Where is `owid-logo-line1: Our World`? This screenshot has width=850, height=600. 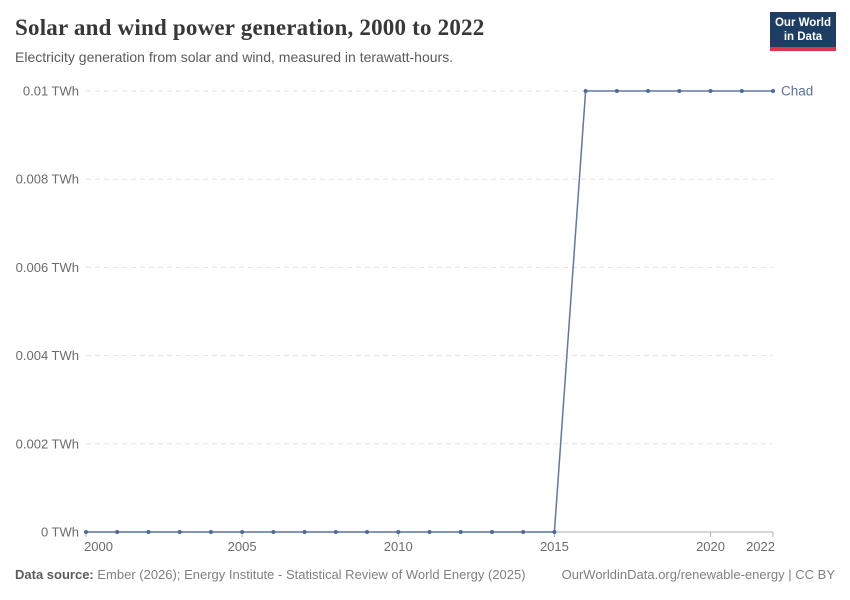
owid-logo-line1: Our World is located at coordinates (802, 23).